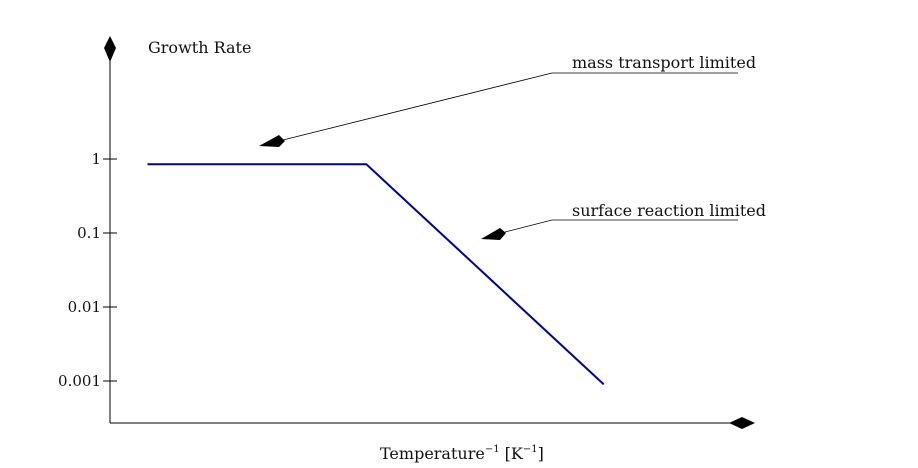 Image resolution: width=918 pixels, height=468 pixels. What do you see at coordinates (541, 453) in the screenshot?
I see `x-axis-title-unit-close: ]` at bounding box center [541, 453].